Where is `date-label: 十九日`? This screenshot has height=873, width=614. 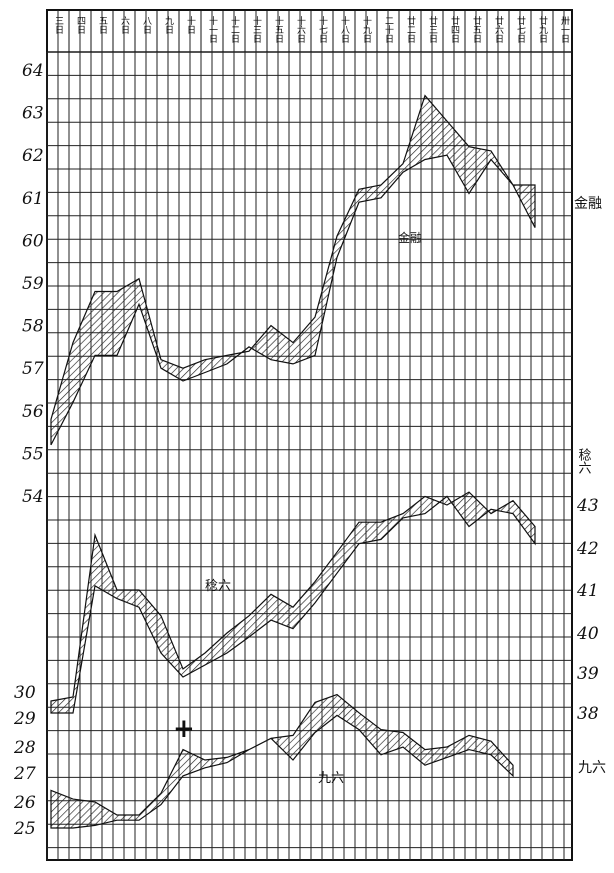 date-label: 十九日 is located at coordinates (366, 29).